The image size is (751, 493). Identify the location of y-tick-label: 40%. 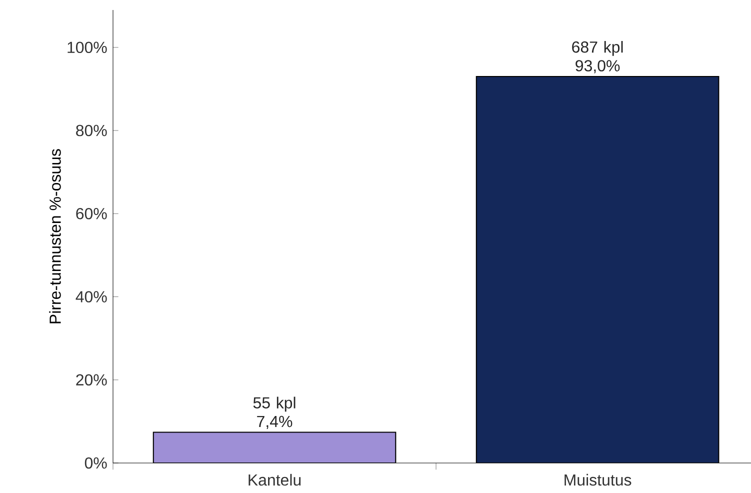
(91, 296).